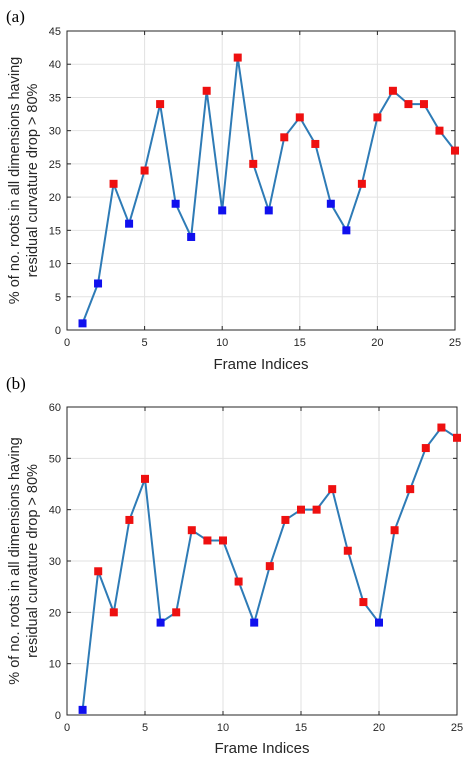 This screenshot has width=474, height=757. What do you see at coordinates (55, 98) in the screenshot?
I see `panel-a-ytick-label: 35` at bounding box center [55, 98].